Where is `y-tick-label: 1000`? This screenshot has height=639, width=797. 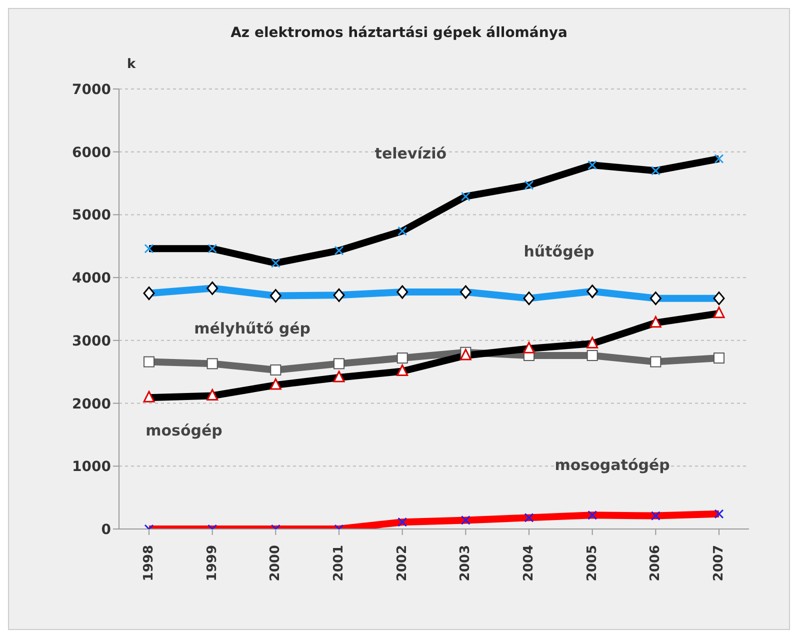 y-tick-label: 1000 is located at coordinates (92, 467).